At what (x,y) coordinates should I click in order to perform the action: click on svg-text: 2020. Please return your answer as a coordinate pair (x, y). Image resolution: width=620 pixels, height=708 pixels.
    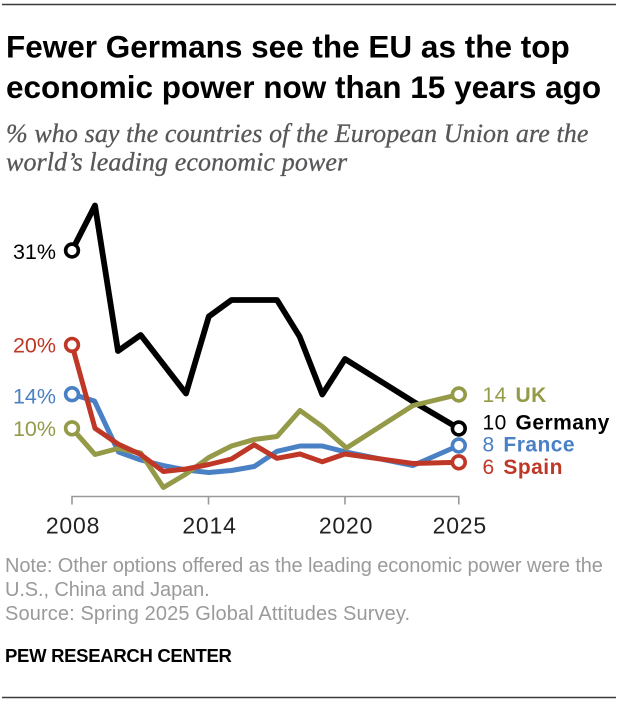
    Looking at the image, I should click on (346, 525).